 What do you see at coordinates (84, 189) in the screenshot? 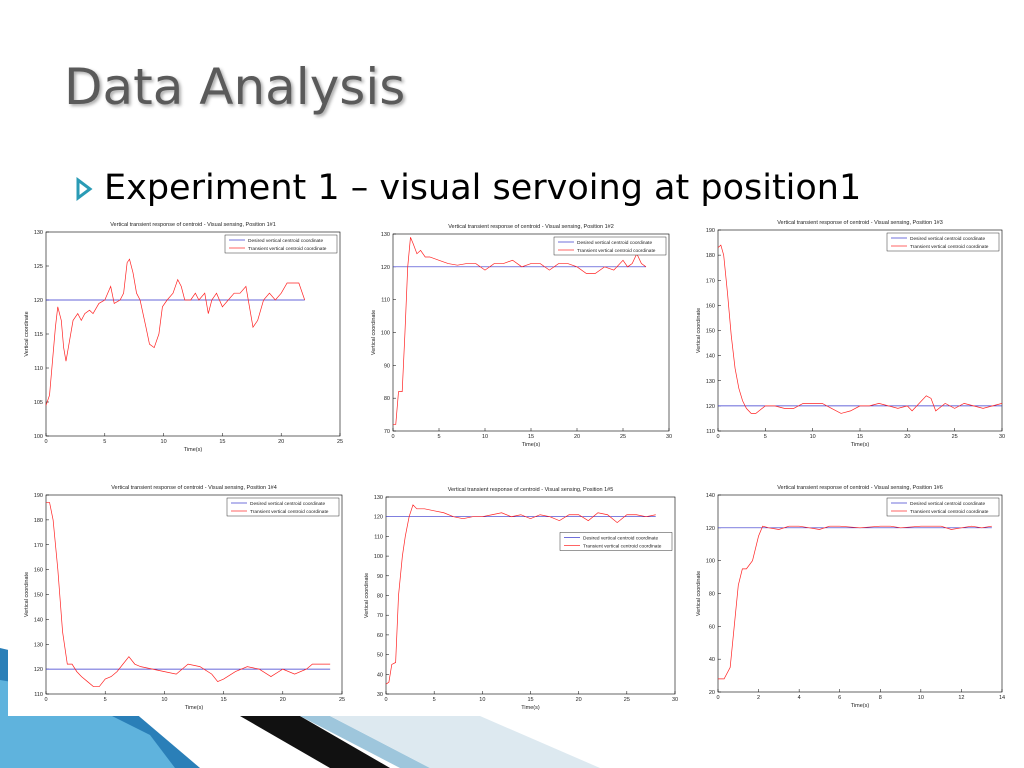
I see `bullet-marker` at bounding box center [84, 189].